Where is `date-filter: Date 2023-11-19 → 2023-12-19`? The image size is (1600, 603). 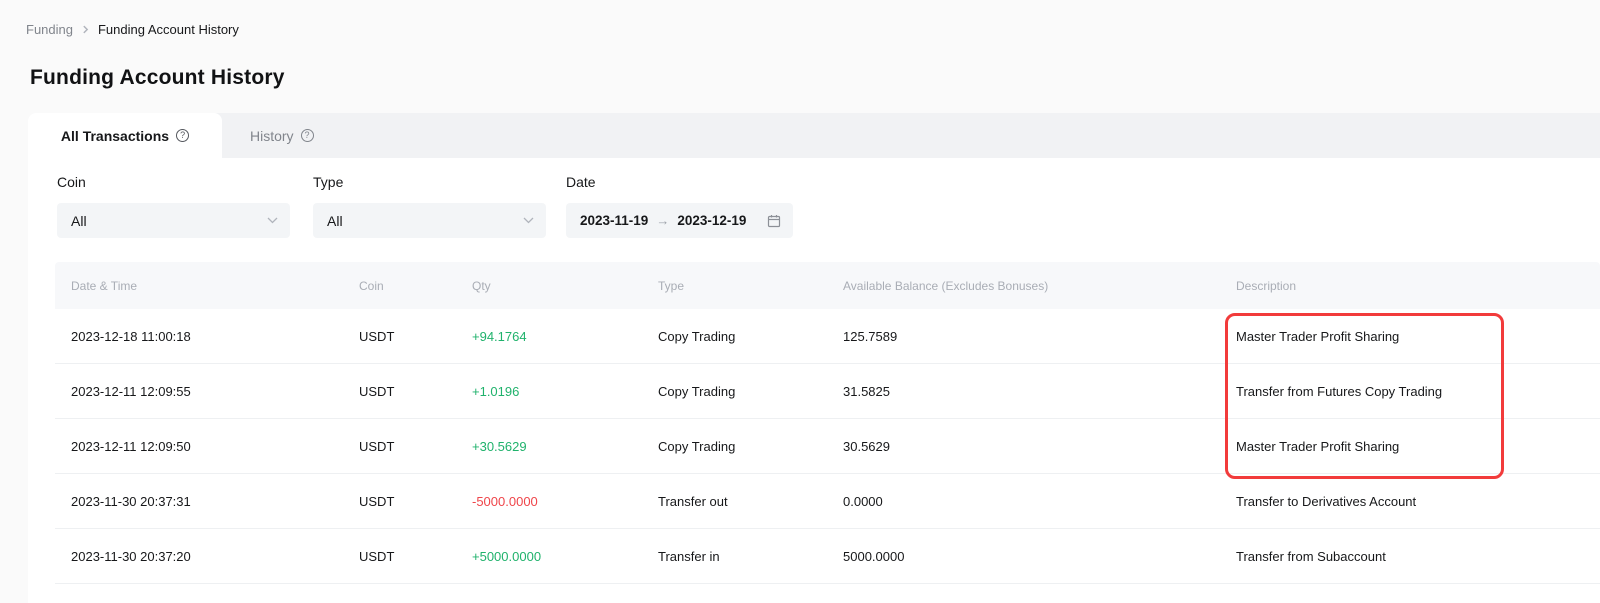
date-filter: Date 2023-11-19 → 2023-12-19 is located at coordinates (679, 206).